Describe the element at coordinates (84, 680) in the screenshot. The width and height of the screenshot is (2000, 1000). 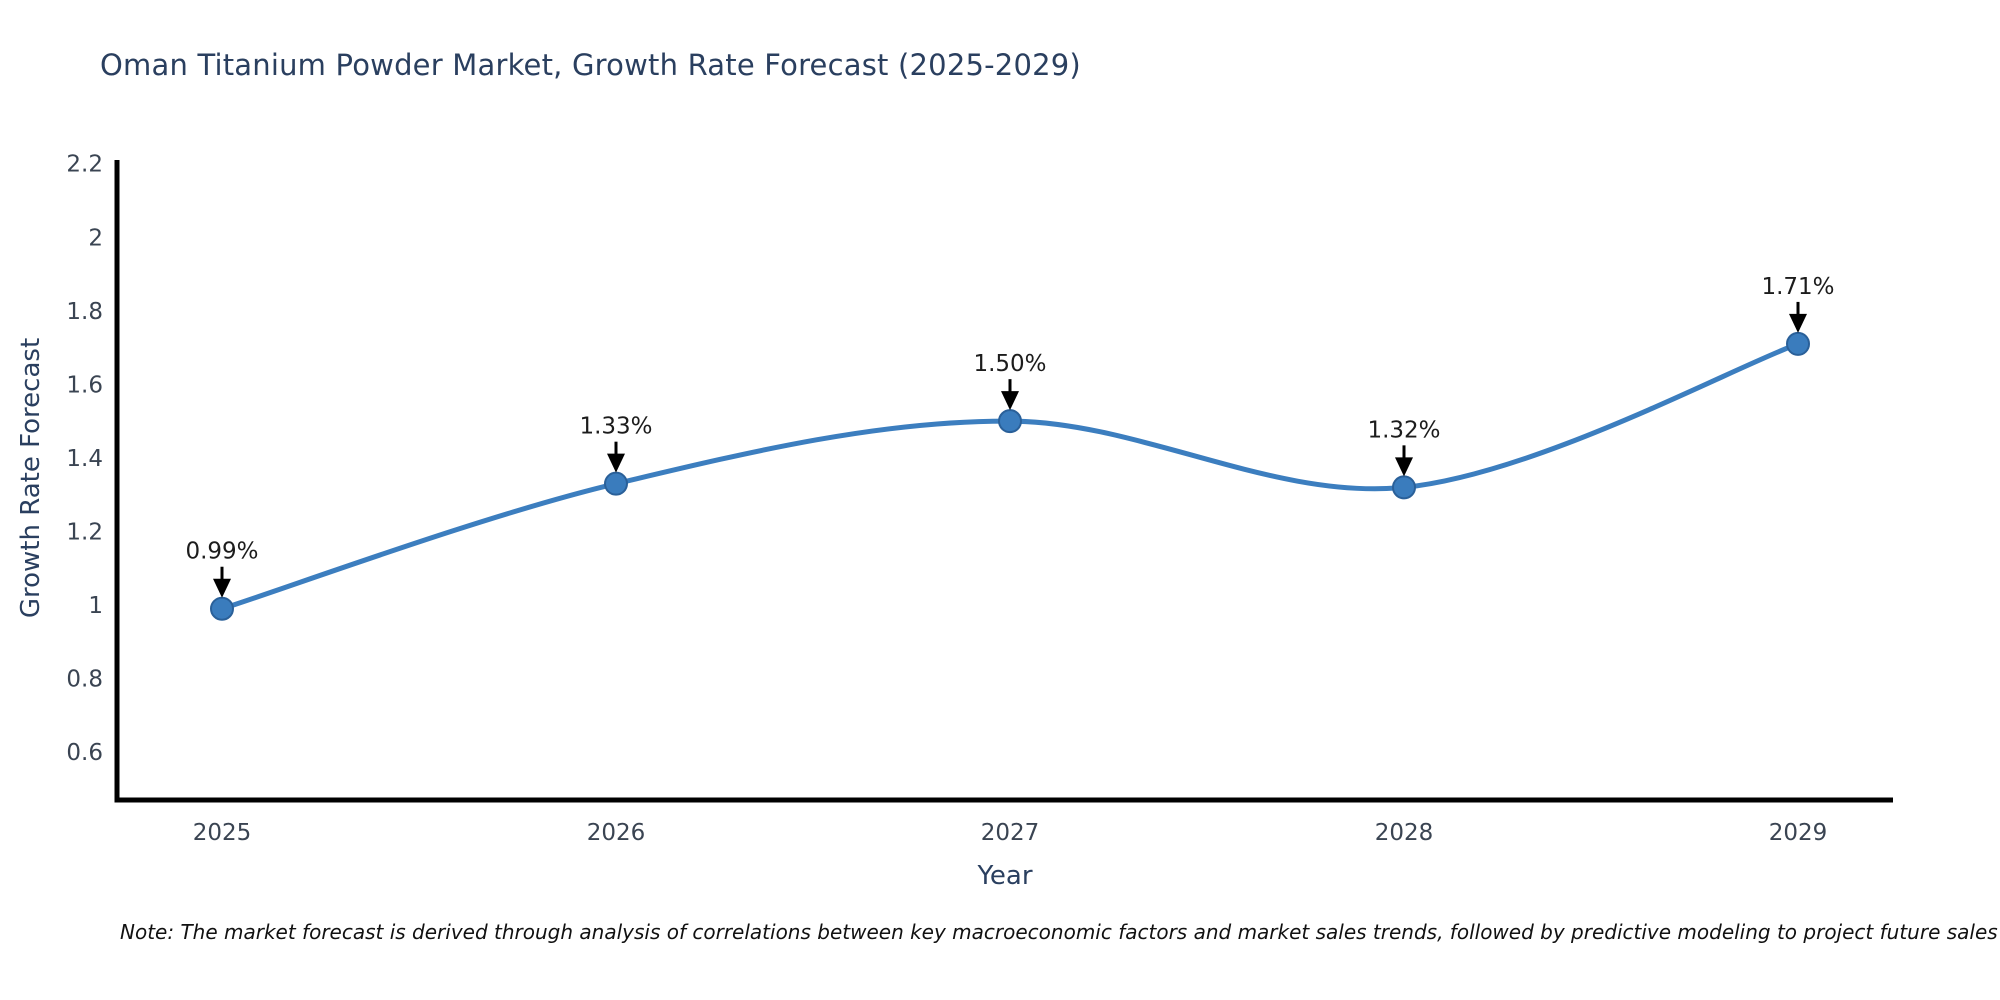
I see `y-tick-label: 0.8` at that location.